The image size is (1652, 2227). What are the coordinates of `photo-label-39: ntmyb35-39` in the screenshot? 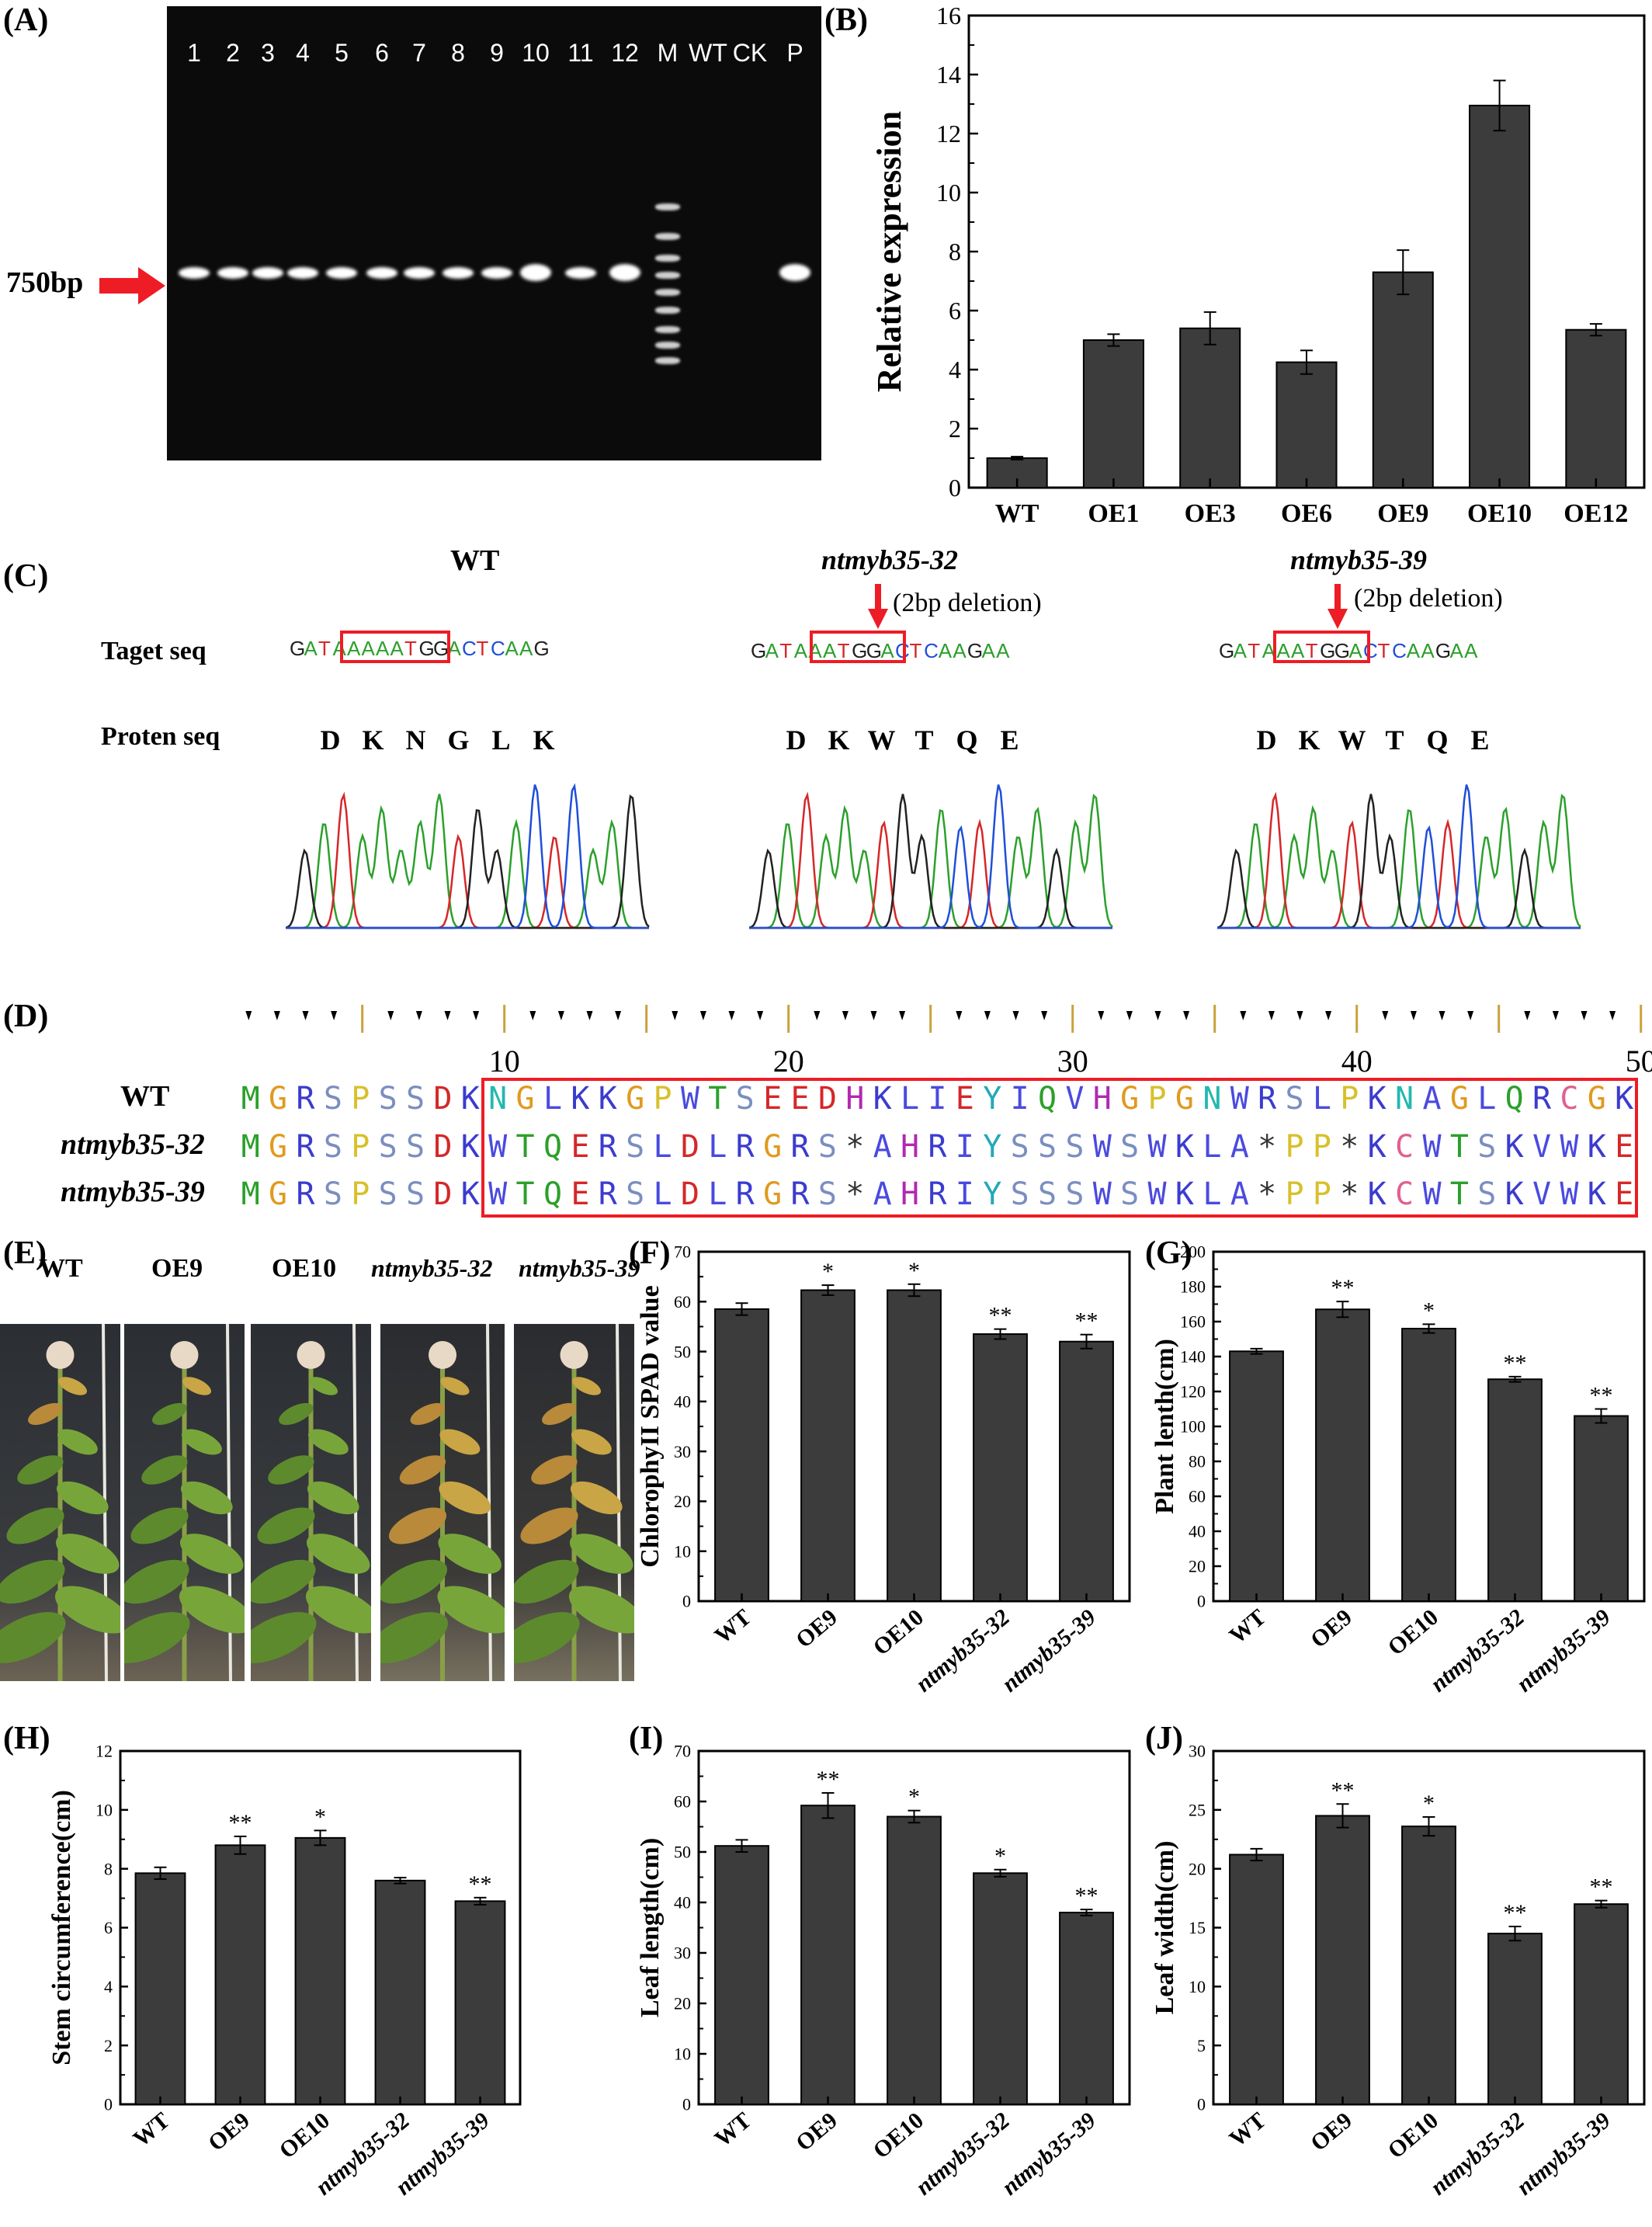 It's located at (579, 1268).